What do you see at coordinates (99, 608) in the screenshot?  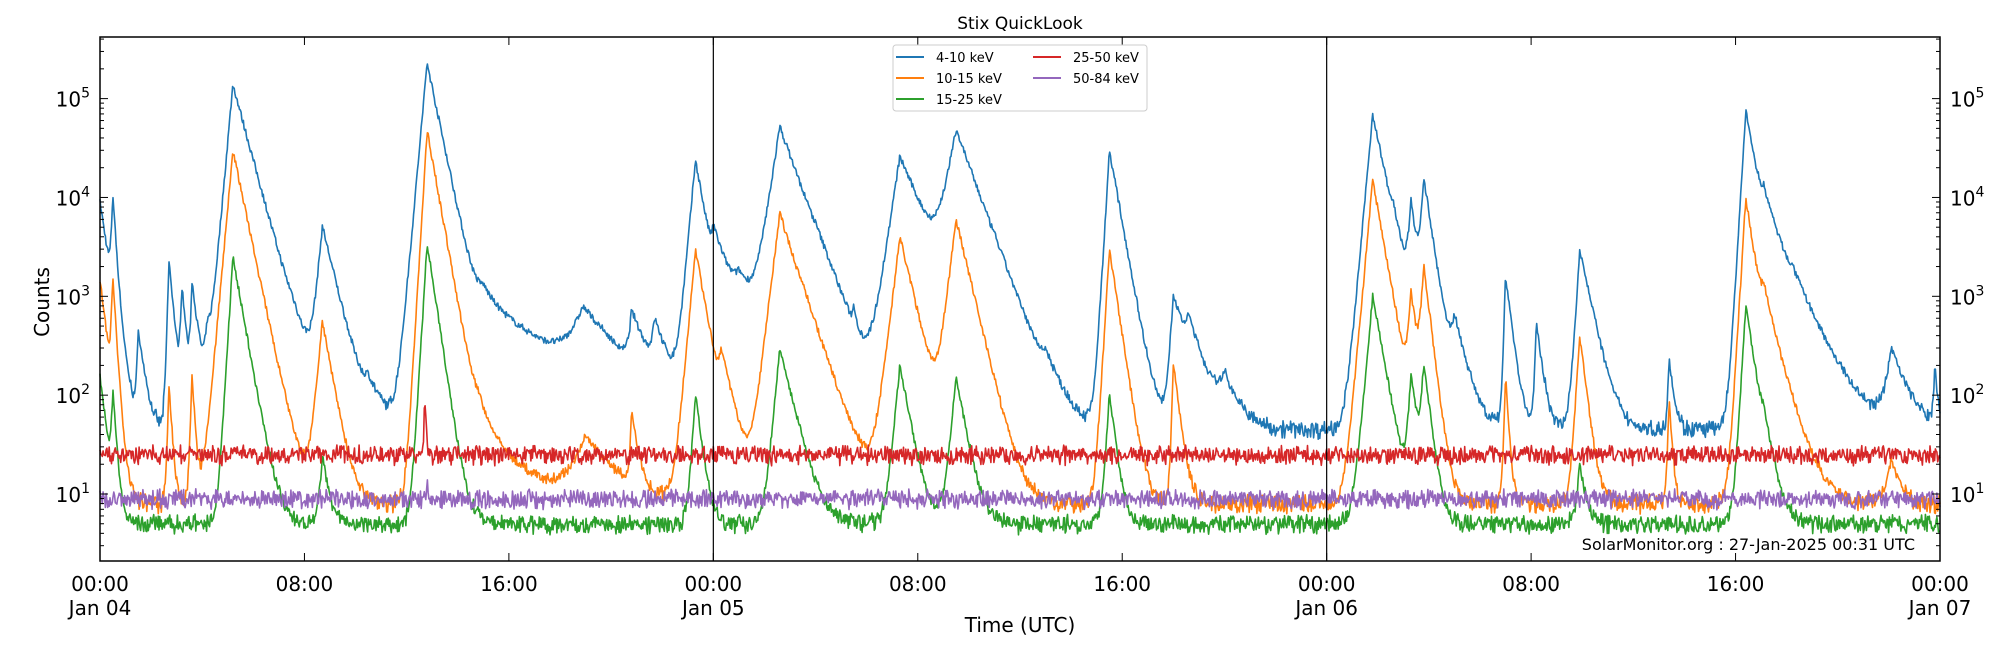 I see `x-tick-date-label: Jan 04` at bounding box center [99, 608].